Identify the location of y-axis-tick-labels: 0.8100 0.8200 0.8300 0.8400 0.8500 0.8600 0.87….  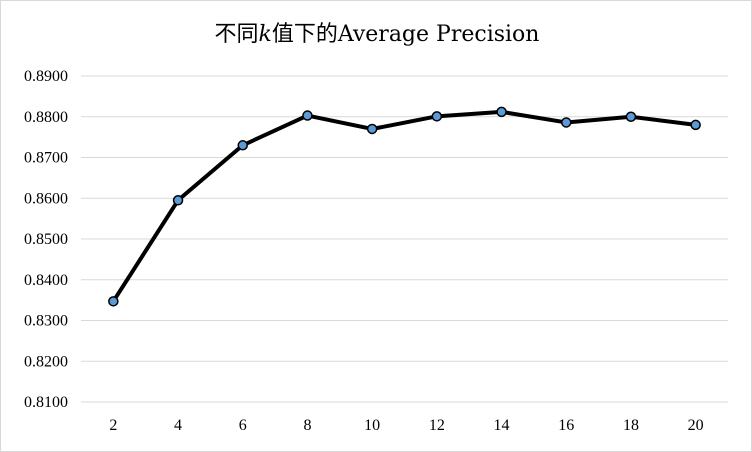
(46, 239).